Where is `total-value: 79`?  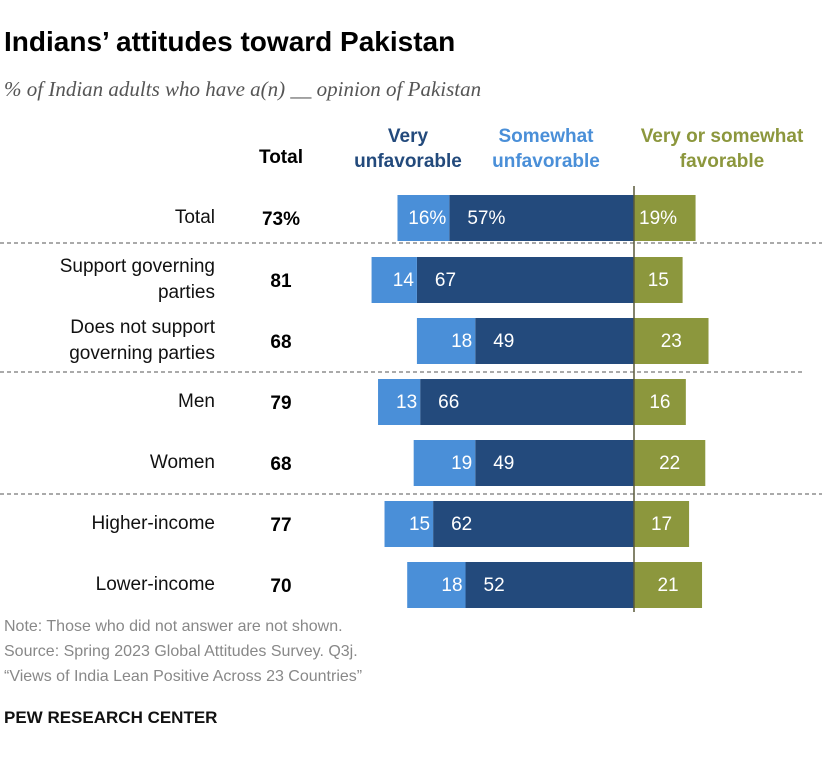
total-value: 79 is located at coordinates (280, 403).